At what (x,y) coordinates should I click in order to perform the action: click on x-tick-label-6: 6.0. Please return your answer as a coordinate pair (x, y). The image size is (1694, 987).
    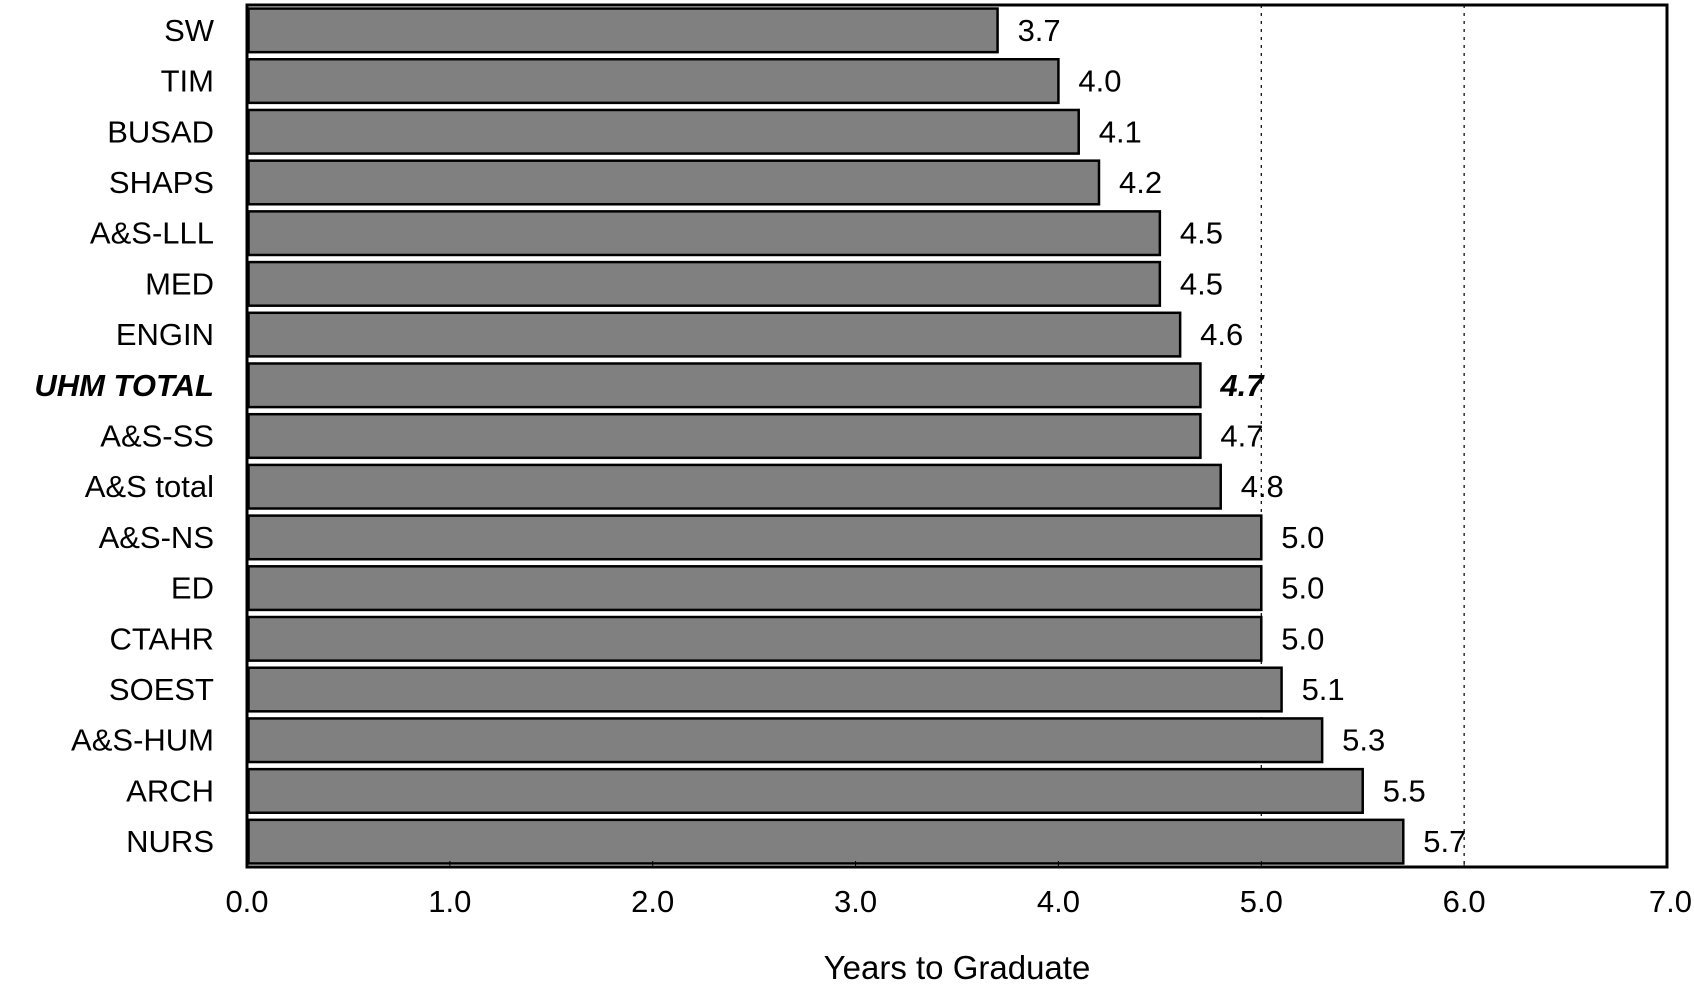
    Looking at the image, I should click on (1464, 901).